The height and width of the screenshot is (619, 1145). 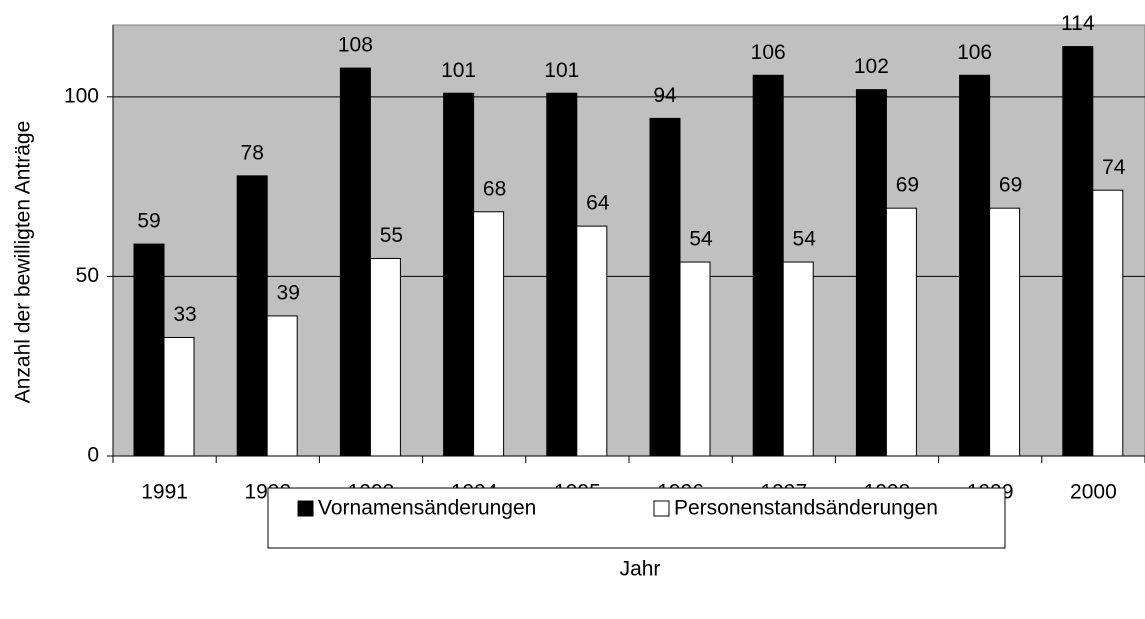 What do you see at coordinates (391, 235) in the screenshot?
I see `data-label: 55` at bounding box center [391, 235].